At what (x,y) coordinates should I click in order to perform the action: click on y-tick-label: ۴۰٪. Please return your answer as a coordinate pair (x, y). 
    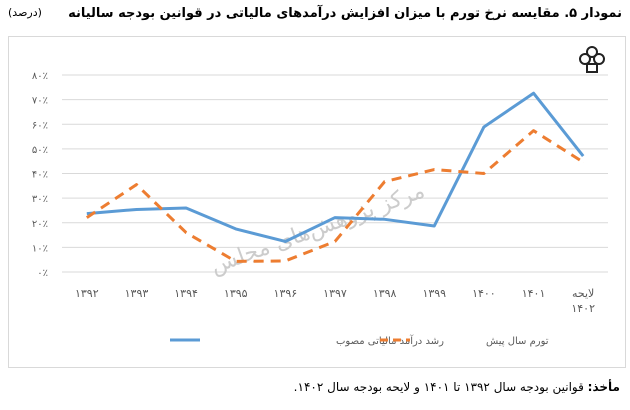
    Looking at the image, I should click on (40, 175).